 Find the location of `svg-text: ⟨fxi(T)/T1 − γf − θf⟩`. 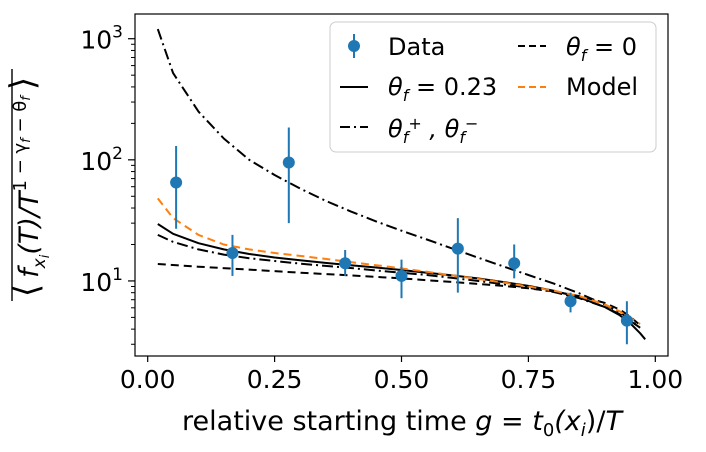

svg-text: ⟨fxi(T)/T1 − γf − θf⟩ is located at coordinates (28, 187).